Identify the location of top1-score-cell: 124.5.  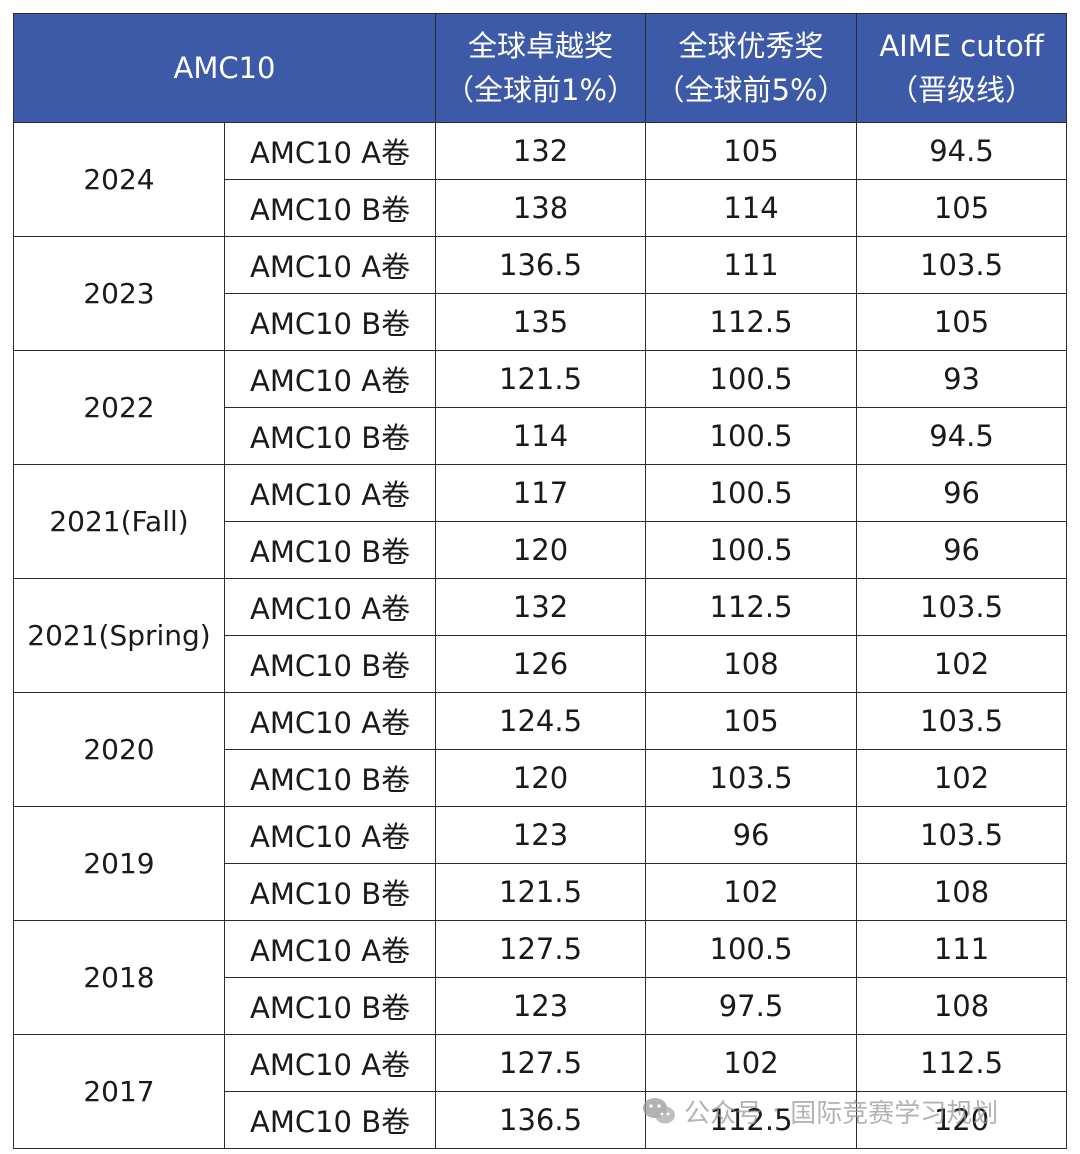
(541, 721).